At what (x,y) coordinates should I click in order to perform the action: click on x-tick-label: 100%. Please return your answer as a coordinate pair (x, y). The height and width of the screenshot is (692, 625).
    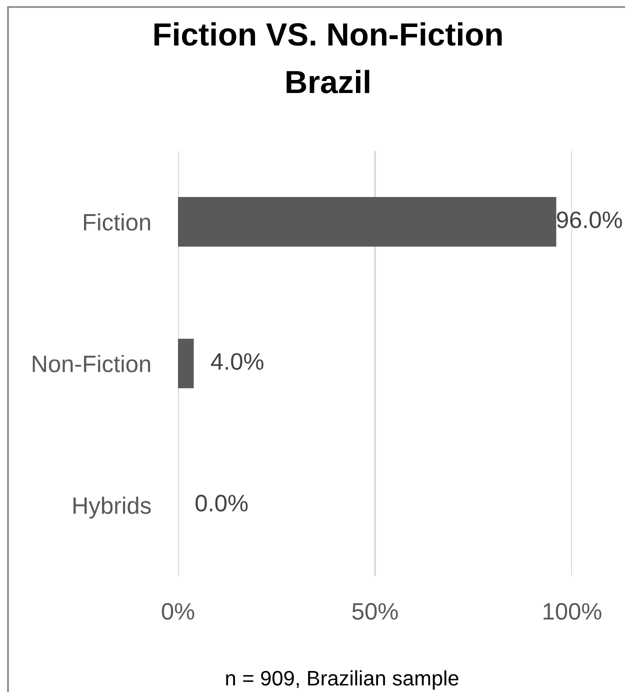
    Looking at the image, I should click on (573, 611).